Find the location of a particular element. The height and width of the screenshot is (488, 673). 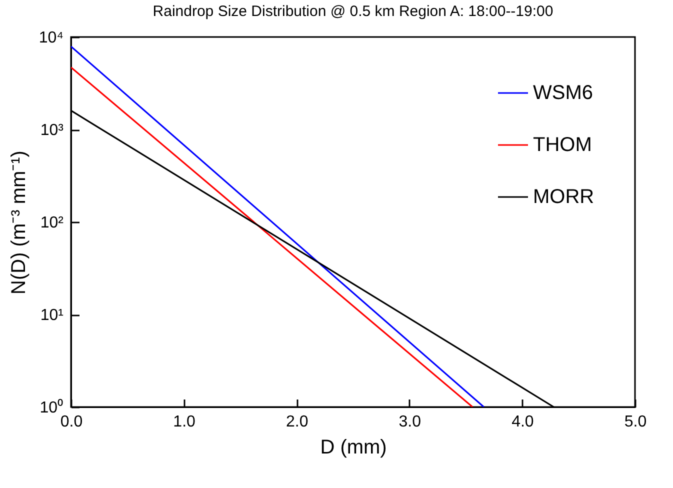

x-axis-title: D (mm) is located at coordinates (353, 447).